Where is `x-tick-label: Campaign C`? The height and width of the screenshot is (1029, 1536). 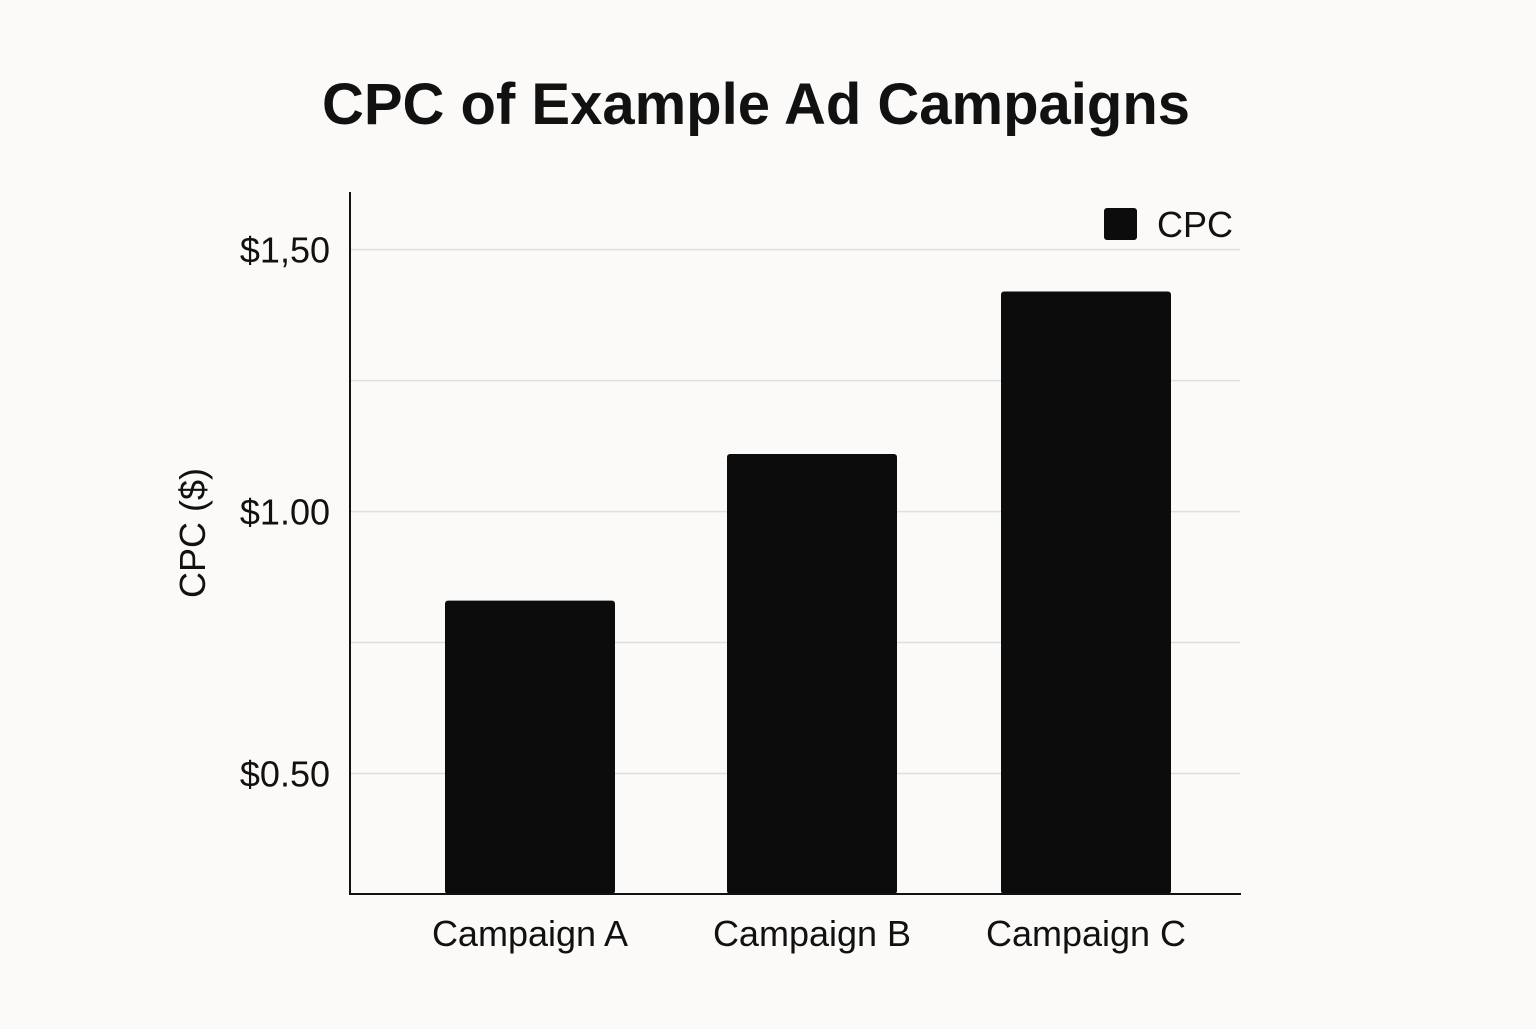
x-tick-label: Campaign C is located at coordinates (1086, 933).